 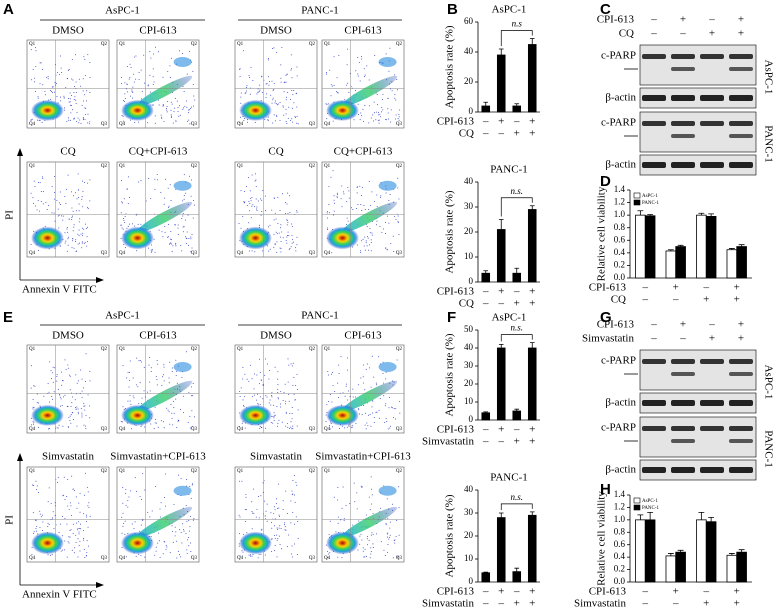 What do you see at coordinates (620, 214) in the screenshot?
I see `y-tick-label: 1.0` at bounding box center [620, 214].